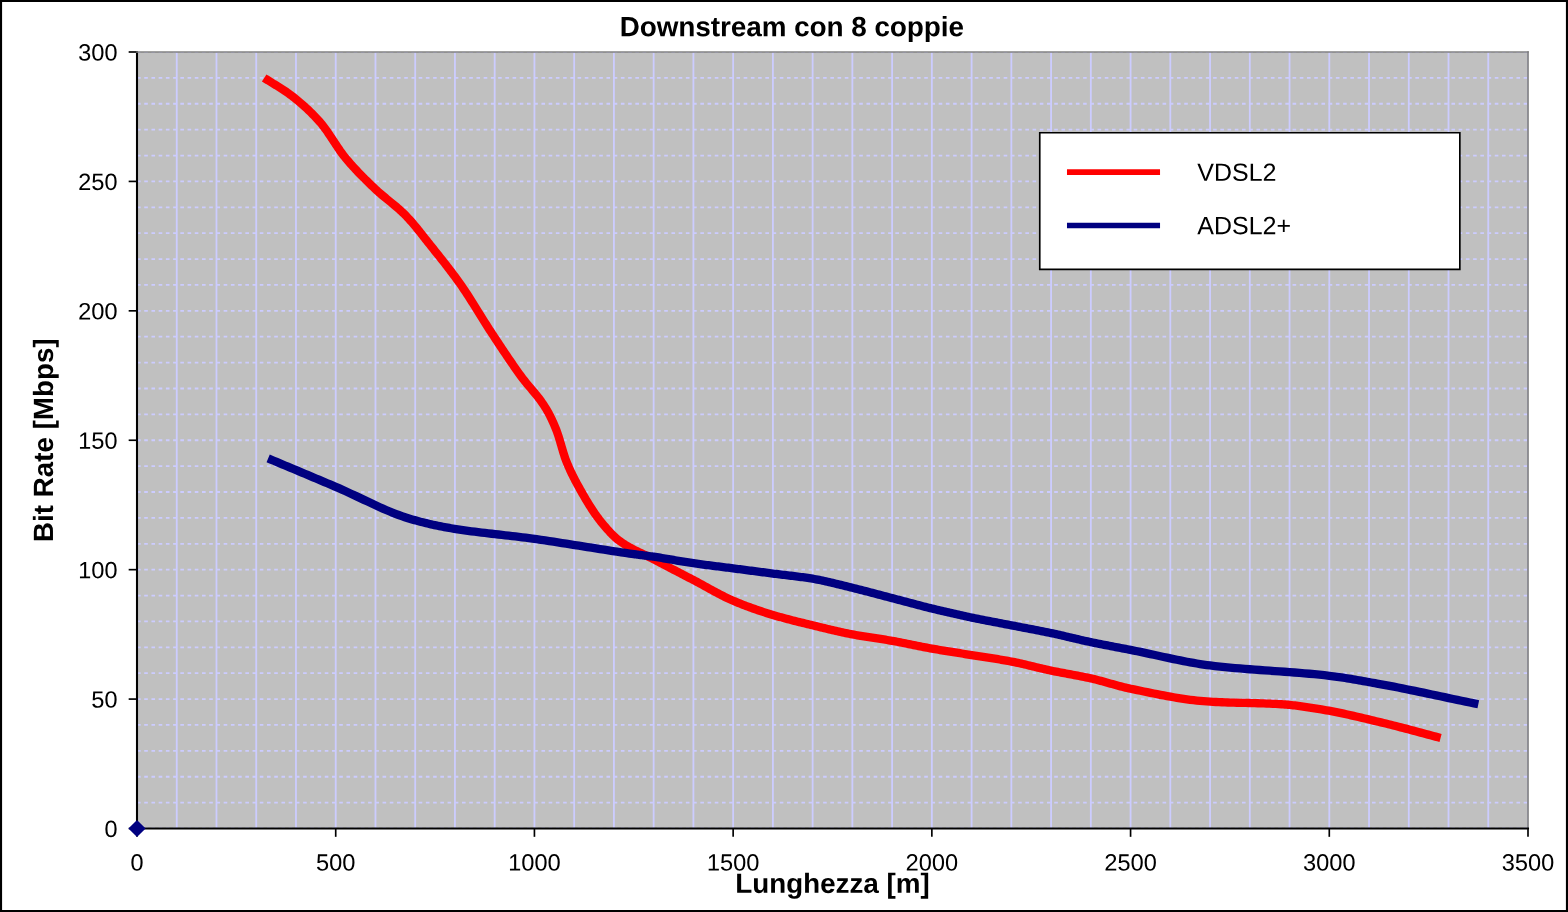  I want to click on x-tick-label: 1000, so click(534, 862).